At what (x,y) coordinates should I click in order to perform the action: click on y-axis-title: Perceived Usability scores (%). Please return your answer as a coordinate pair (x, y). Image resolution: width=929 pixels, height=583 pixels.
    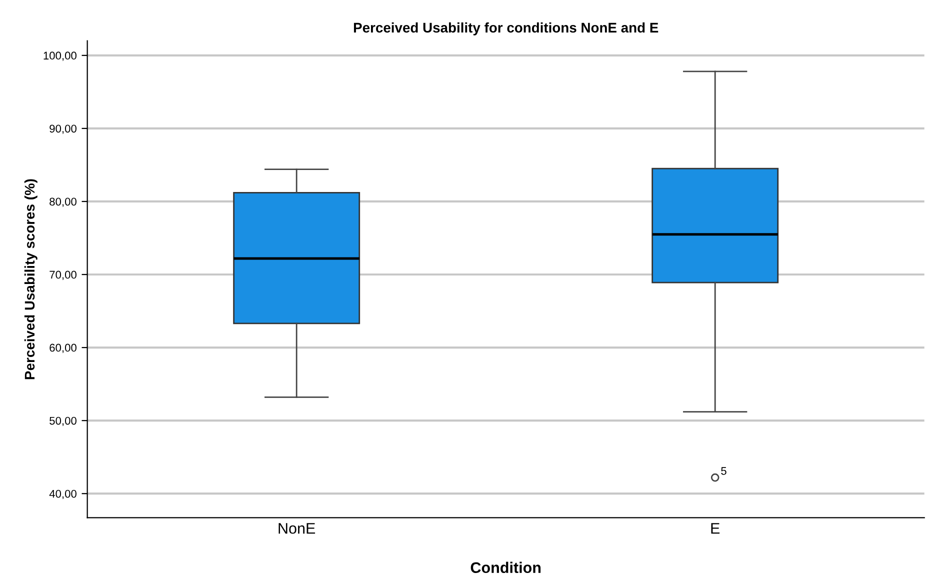
    Looking at the image, I should click on (31, 279).